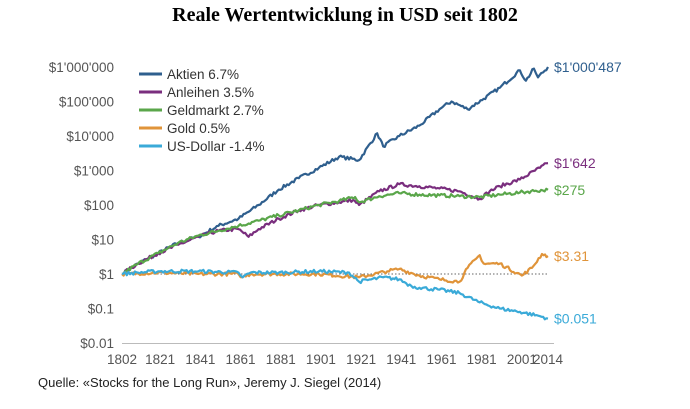 The image size is (690, 409). What do you see at coordinates (122, 359) in the screenshot?
I see `x-tick-label: 1802` at bounding box center [122, 359].